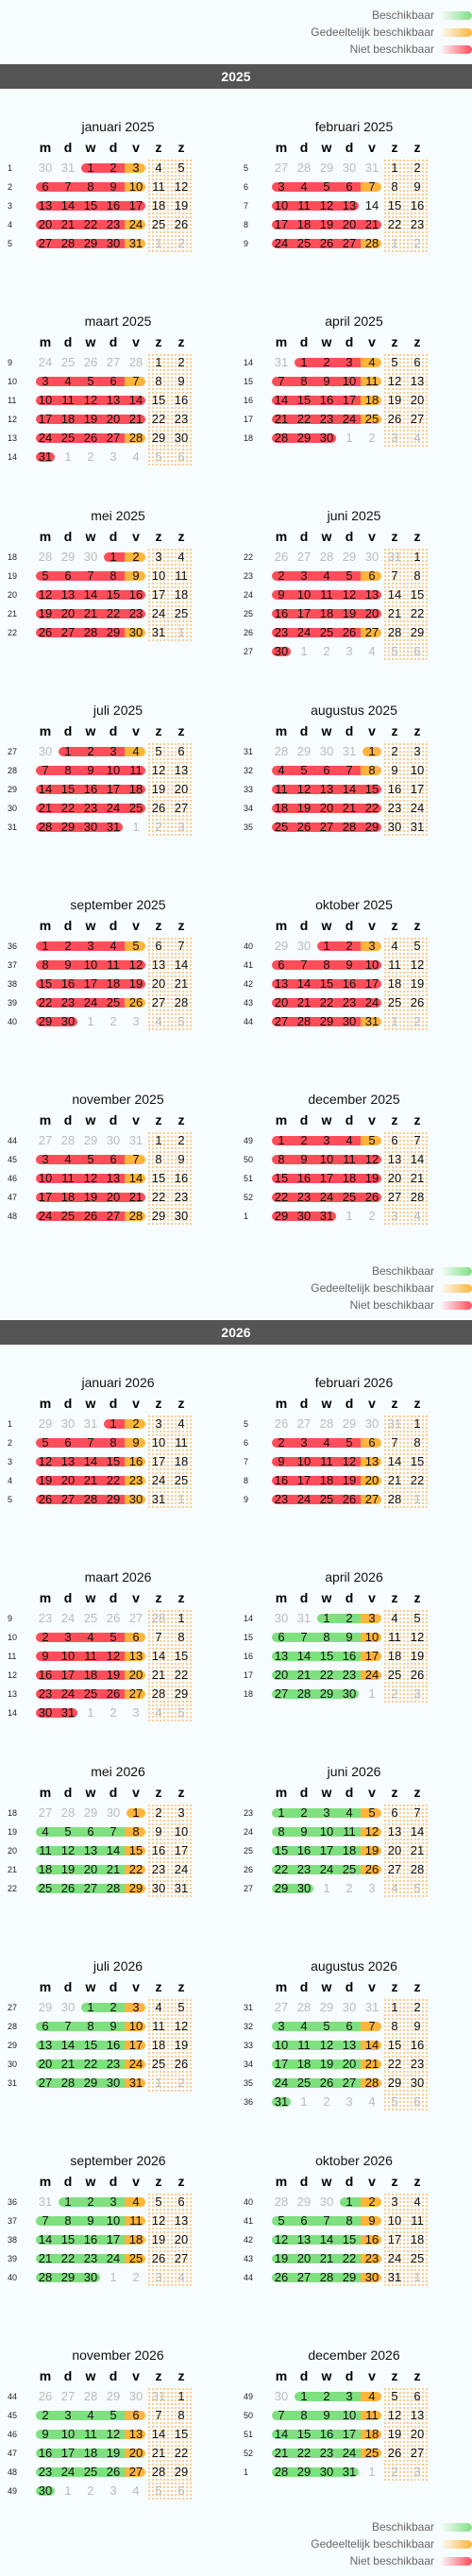 The image size is (472, 2576). What do you see at coordinates (281, 1618) in the screenshot?
I see `calendar-day: 30` at bounding box center [281, 1618].